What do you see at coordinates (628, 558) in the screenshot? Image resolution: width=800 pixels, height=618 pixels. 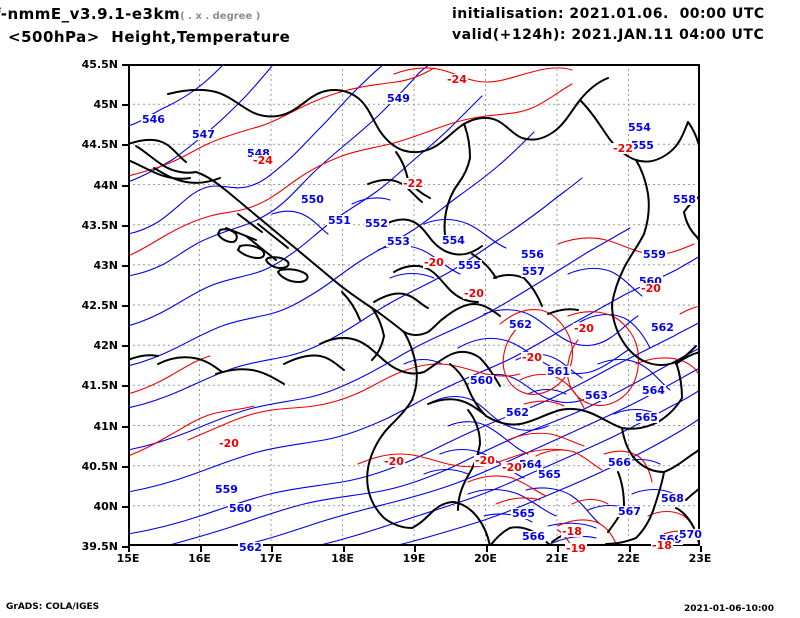 I see `x-axis-tick-label: 22E` at bounding box center [628, 558].